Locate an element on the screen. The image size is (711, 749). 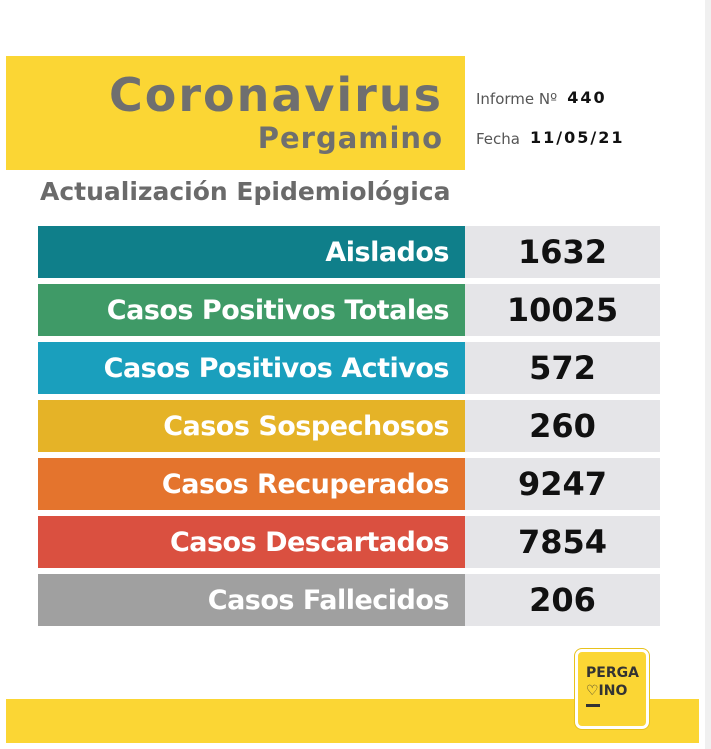
pergamino-logo-icon: PERGA ♡INO is located at coordinates (612, 689).